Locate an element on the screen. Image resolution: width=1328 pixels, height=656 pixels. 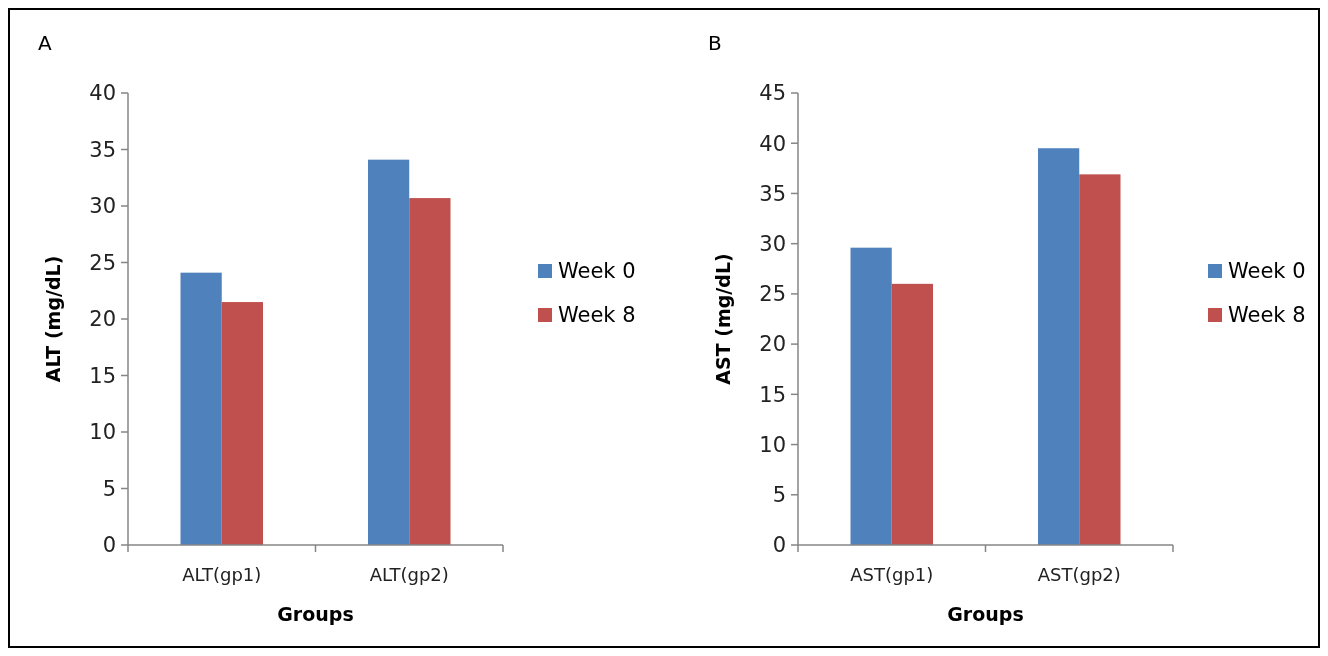
chart-title: B is located at coordinates (715, 43).